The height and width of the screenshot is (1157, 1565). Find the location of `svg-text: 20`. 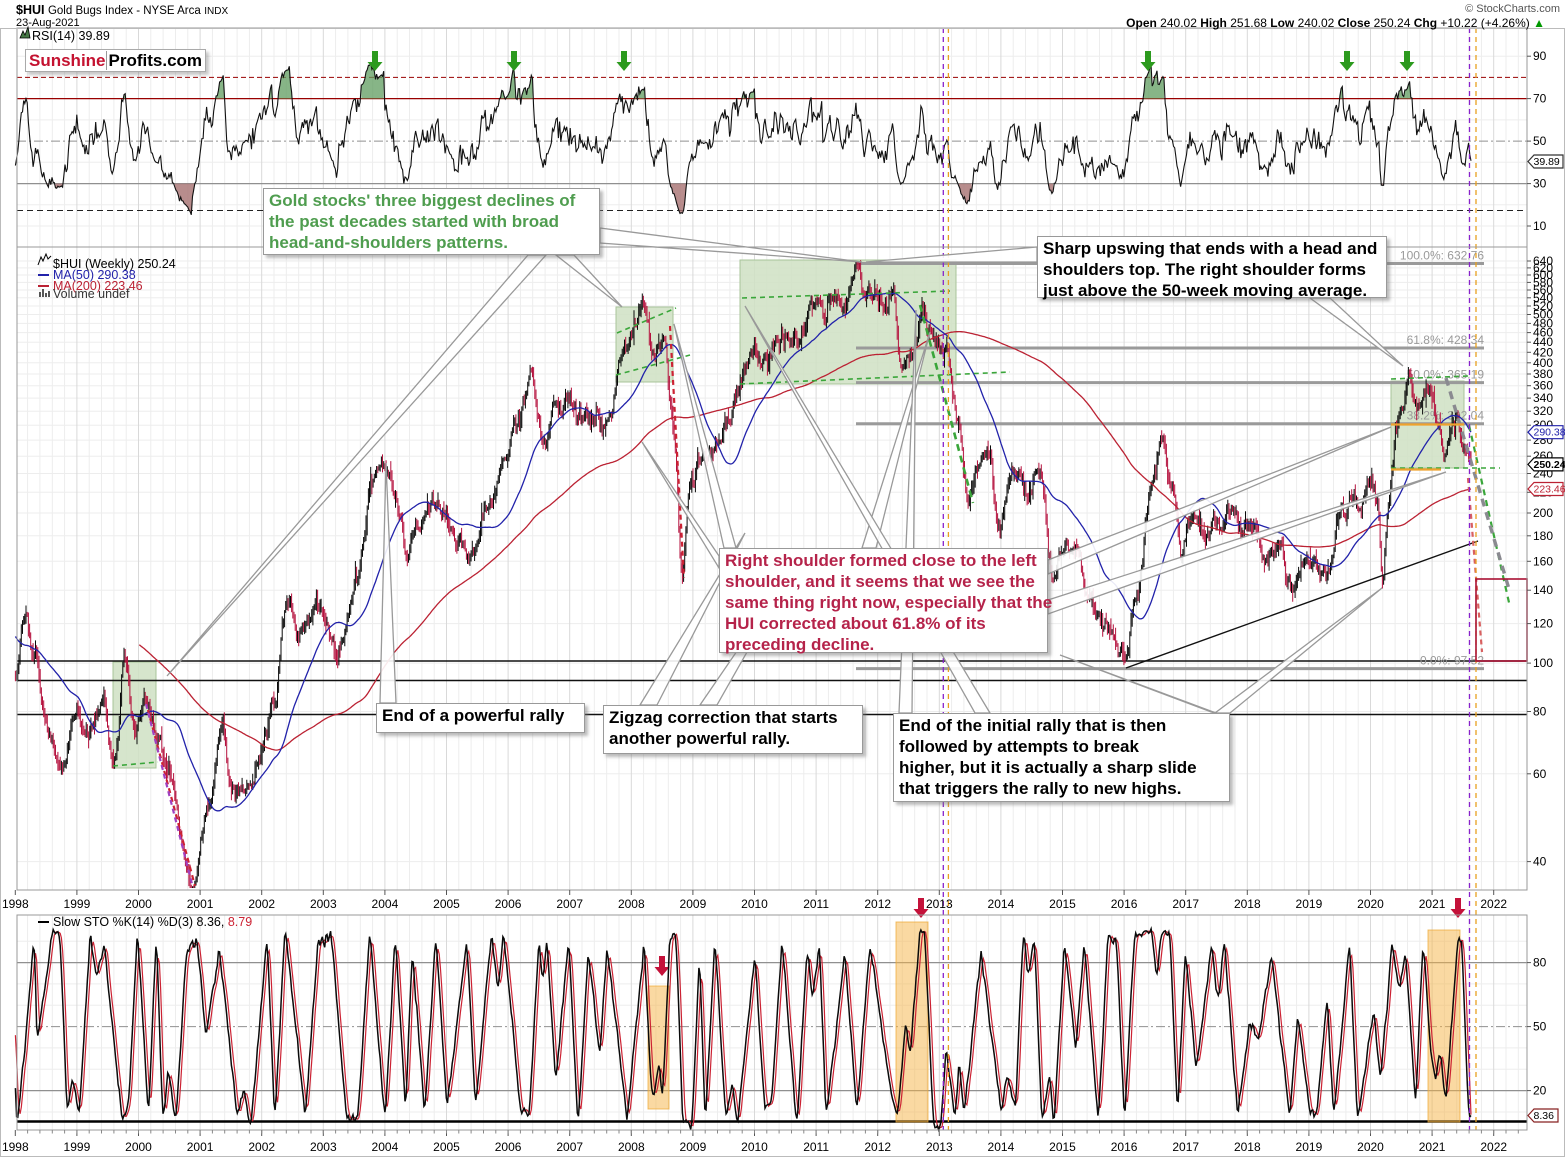

svg-text: 20 is located at coordinates (1540, 1091).